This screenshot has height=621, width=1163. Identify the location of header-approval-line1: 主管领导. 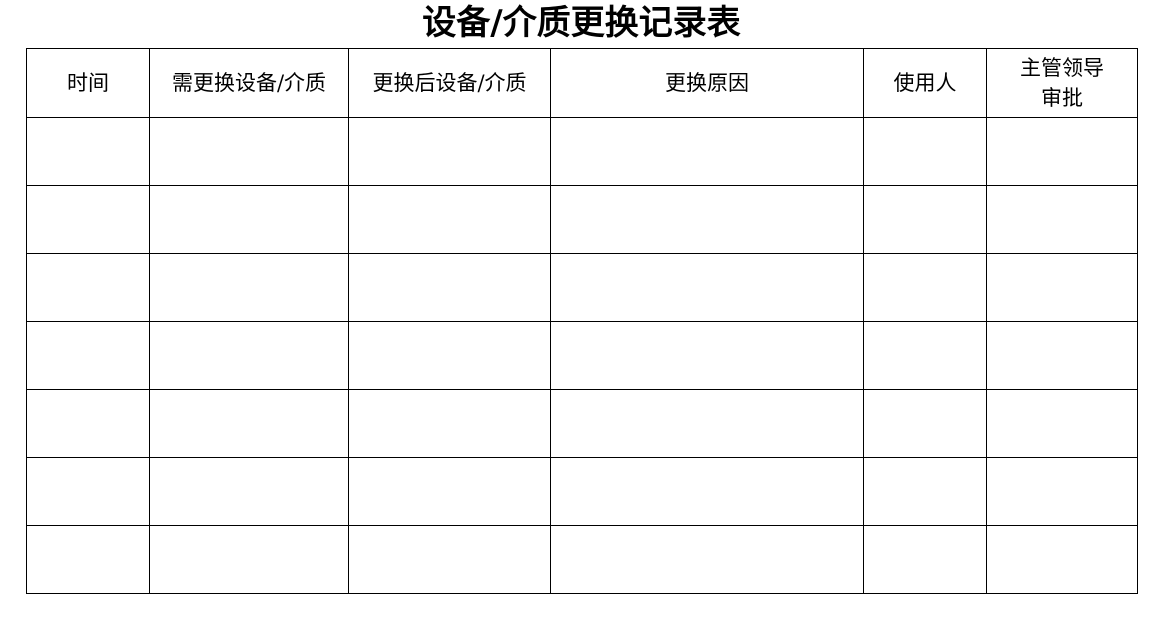
(1062, 68).